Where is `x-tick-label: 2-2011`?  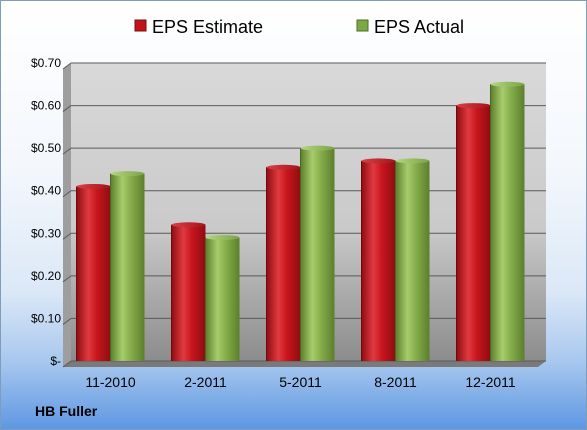
x-tick-label: 2-2011 is located at coordinates (205, 382).